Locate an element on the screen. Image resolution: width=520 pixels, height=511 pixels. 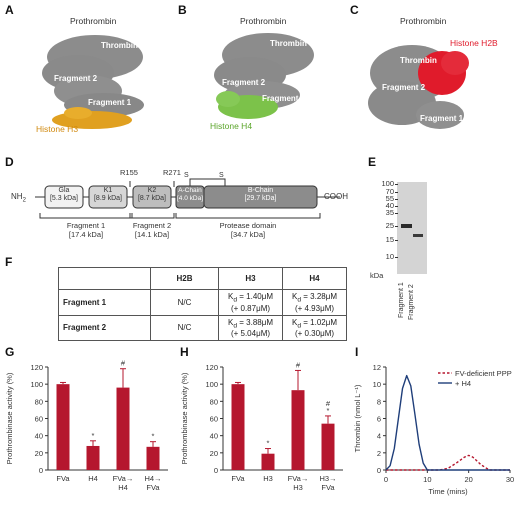
kd-cell-h4: Kd = 3.28μM (+ 4.93μM) is located at coordinates (314, 302).